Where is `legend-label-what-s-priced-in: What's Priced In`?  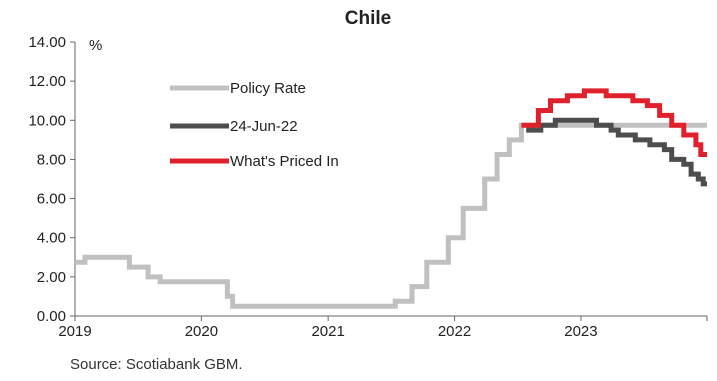
legend-label-what-s-priced-in: What's Priced In is located at coordinates (284, 161).